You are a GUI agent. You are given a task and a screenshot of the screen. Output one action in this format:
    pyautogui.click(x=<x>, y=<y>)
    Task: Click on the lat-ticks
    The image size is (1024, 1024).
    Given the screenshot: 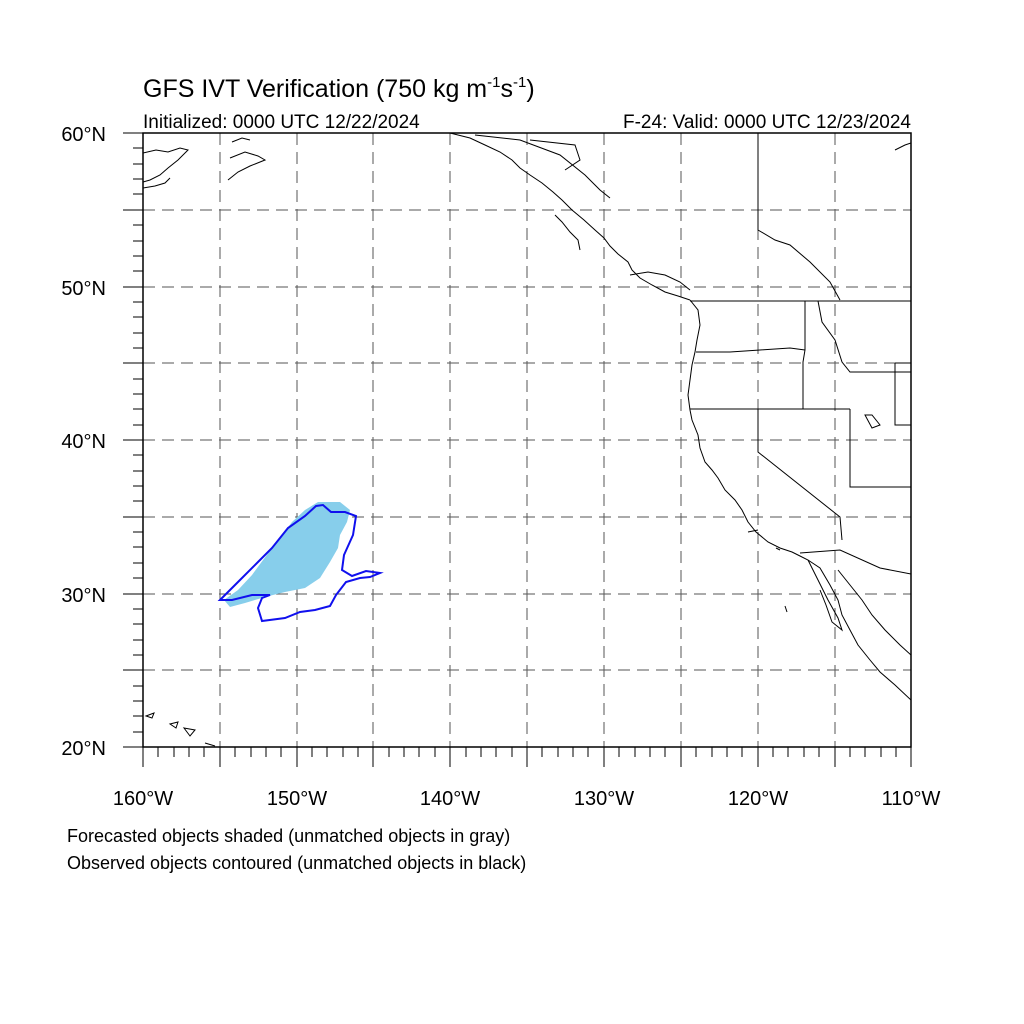 What is the action you would take?
    pyautogui.click(x=133, y=440)
    